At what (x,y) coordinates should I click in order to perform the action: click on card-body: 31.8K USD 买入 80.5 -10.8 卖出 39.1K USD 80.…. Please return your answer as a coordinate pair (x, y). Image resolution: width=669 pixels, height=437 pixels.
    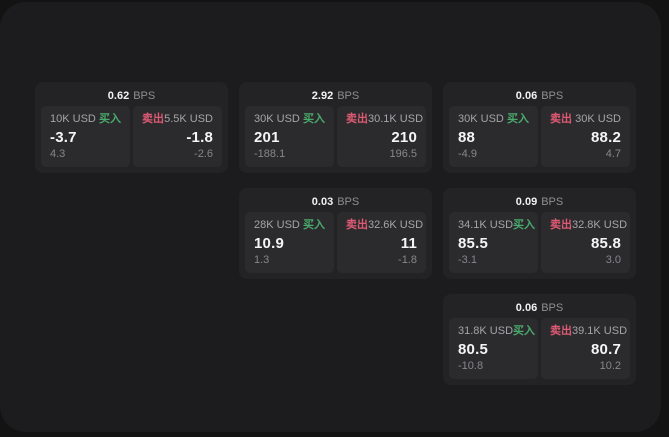
    Looking at the image, I should click on (539, 348).